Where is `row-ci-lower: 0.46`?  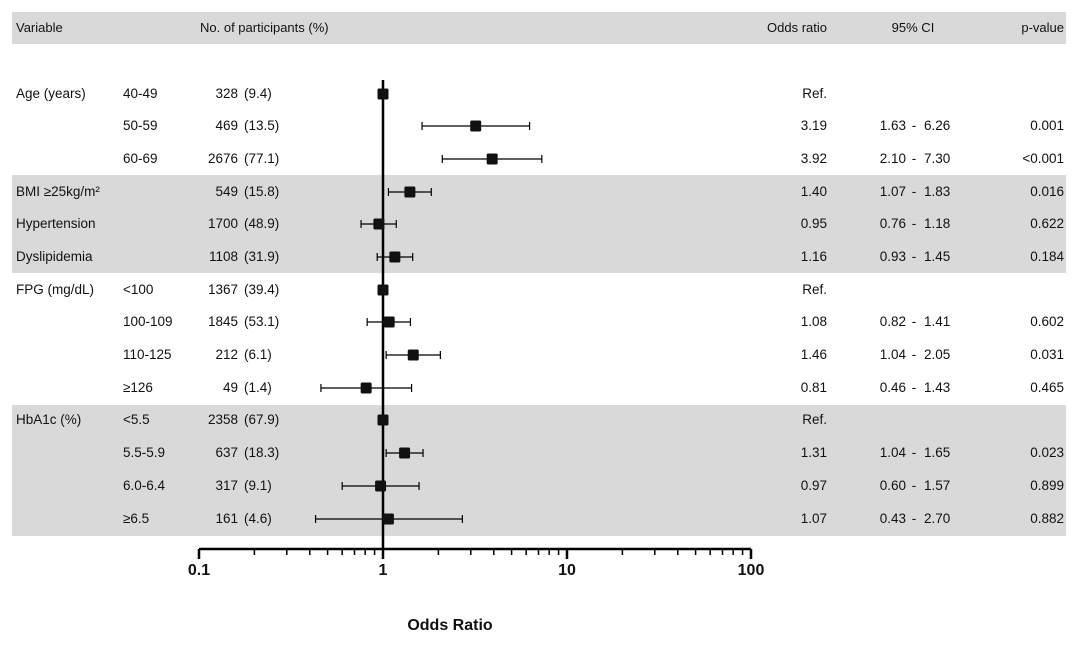
row-ci-lower: 0.46 is located at coordinates (892, 387).